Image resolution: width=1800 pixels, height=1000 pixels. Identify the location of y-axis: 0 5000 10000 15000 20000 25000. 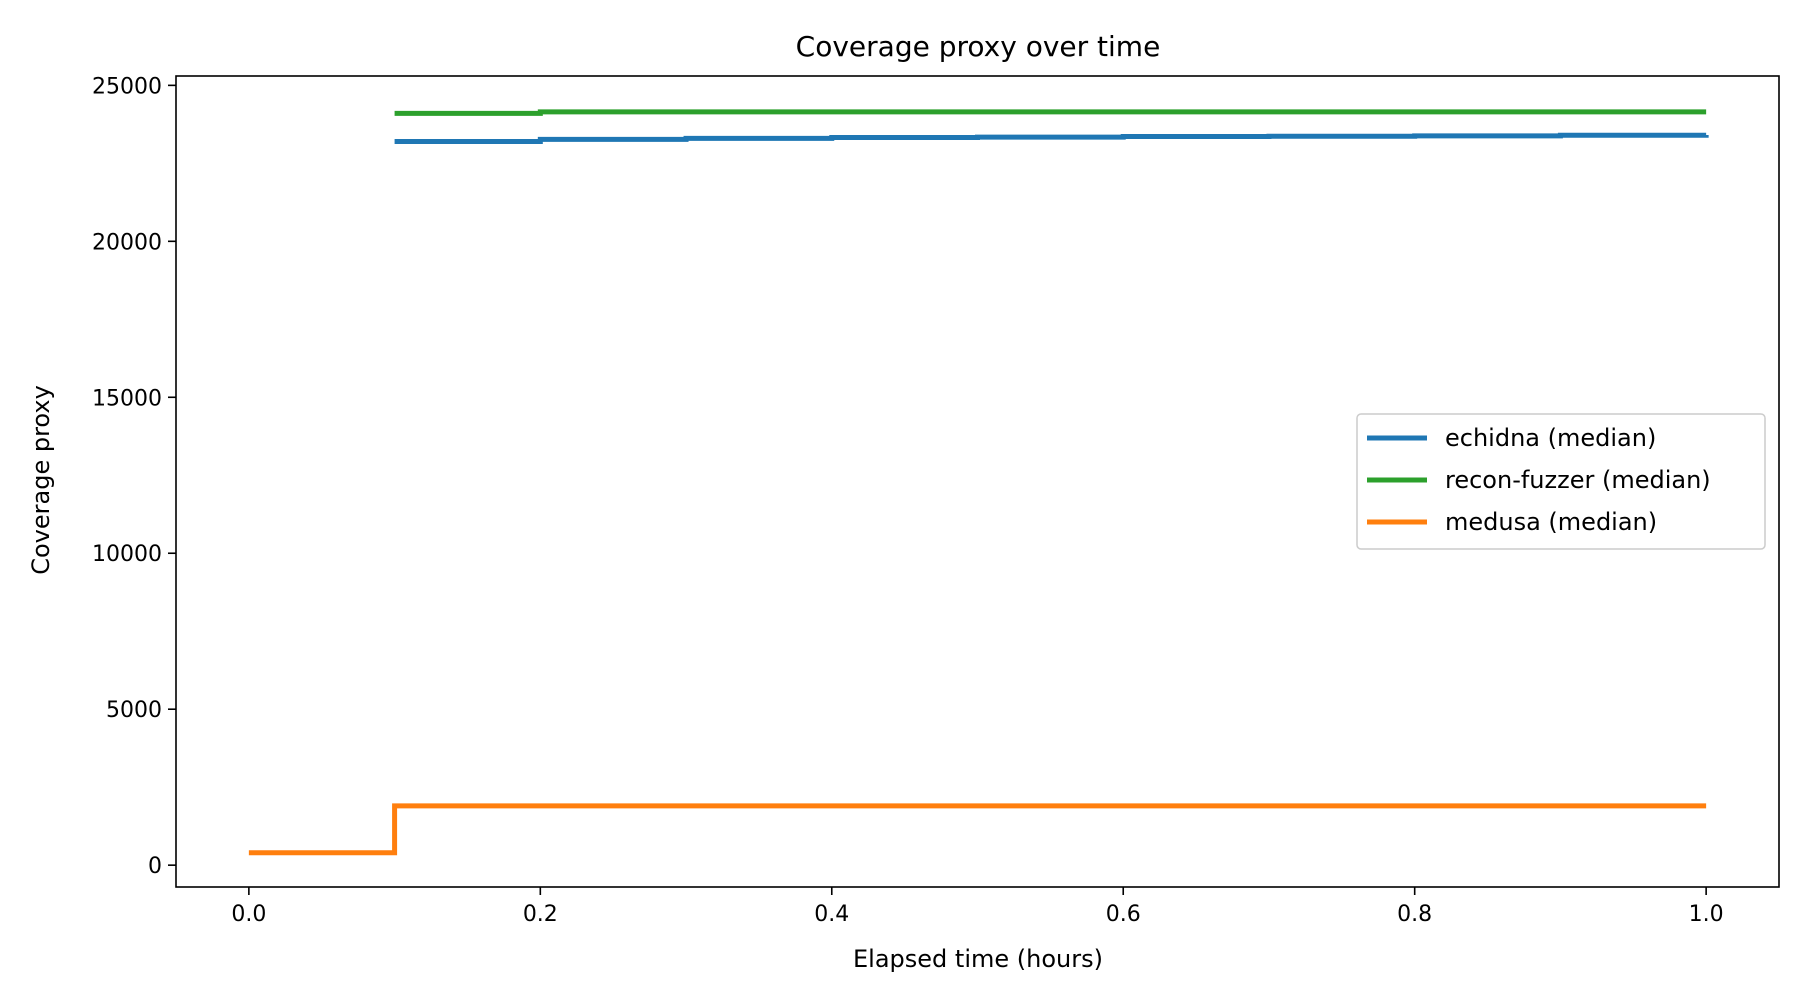
(134, 476).